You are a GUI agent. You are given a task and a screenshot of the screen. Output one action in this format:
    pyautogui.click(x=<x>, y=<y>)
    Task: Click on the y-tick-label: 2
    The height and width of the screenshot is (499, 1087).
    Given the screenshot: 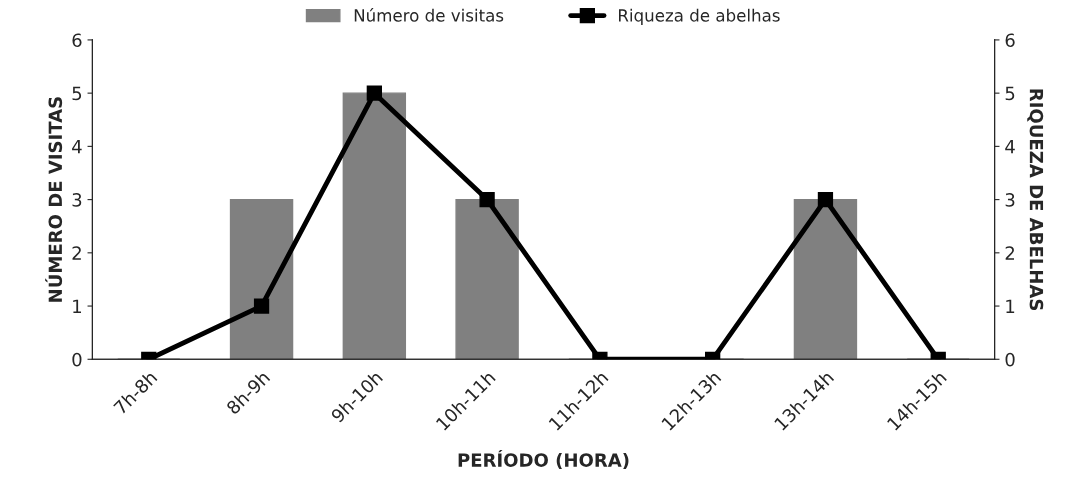 What is the action you would take?
    pyautogui.click(x=76, y=253)
    